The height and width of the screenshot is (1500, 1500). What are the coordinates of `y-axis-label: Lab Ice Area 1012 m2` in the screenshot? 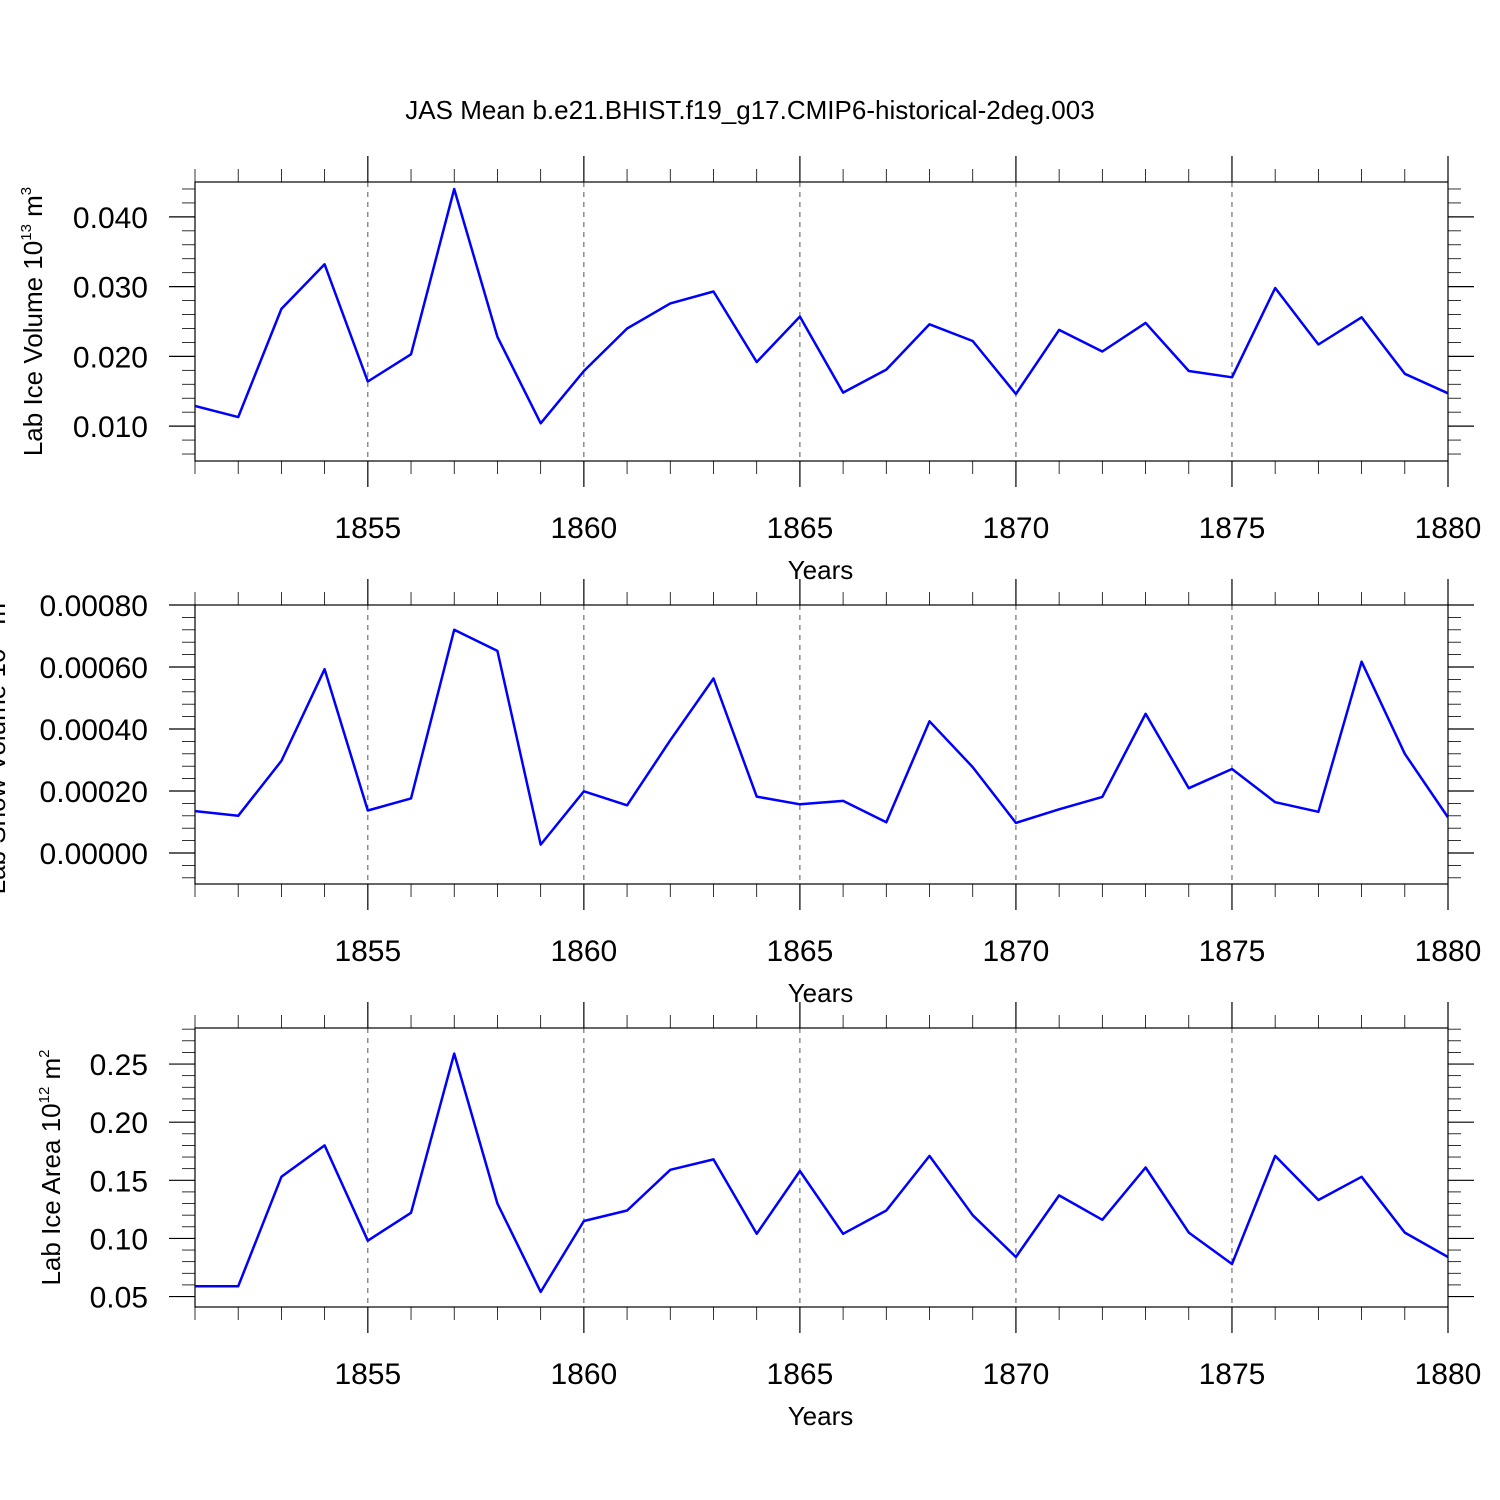 It's located at (51, 1167).